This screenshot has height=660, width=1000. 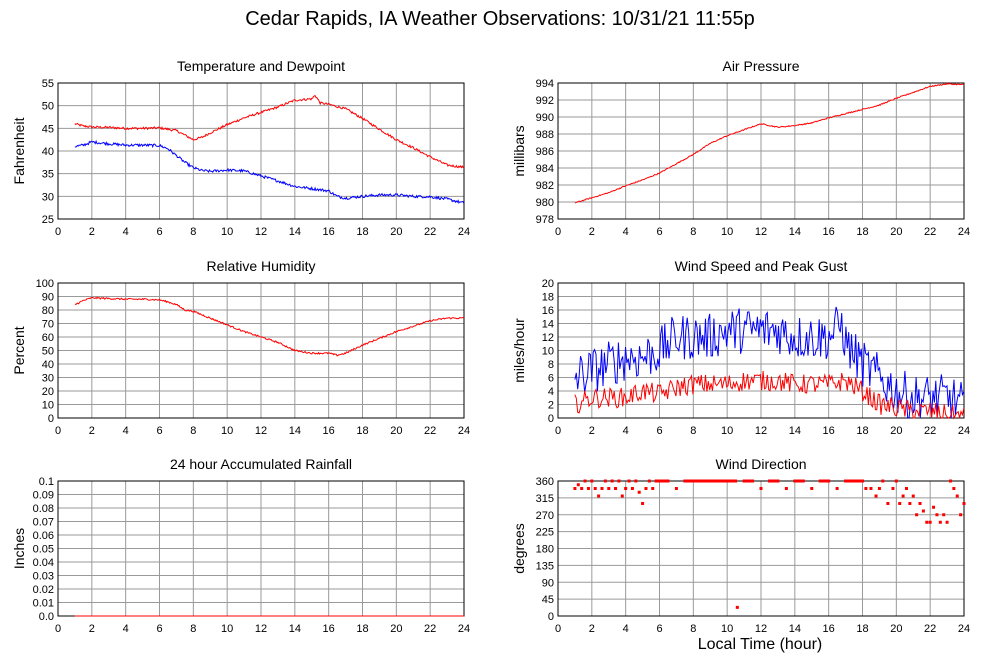 I want to click on temperature-dewpoint-xtick-label: 10, so click(x=227, y=232).